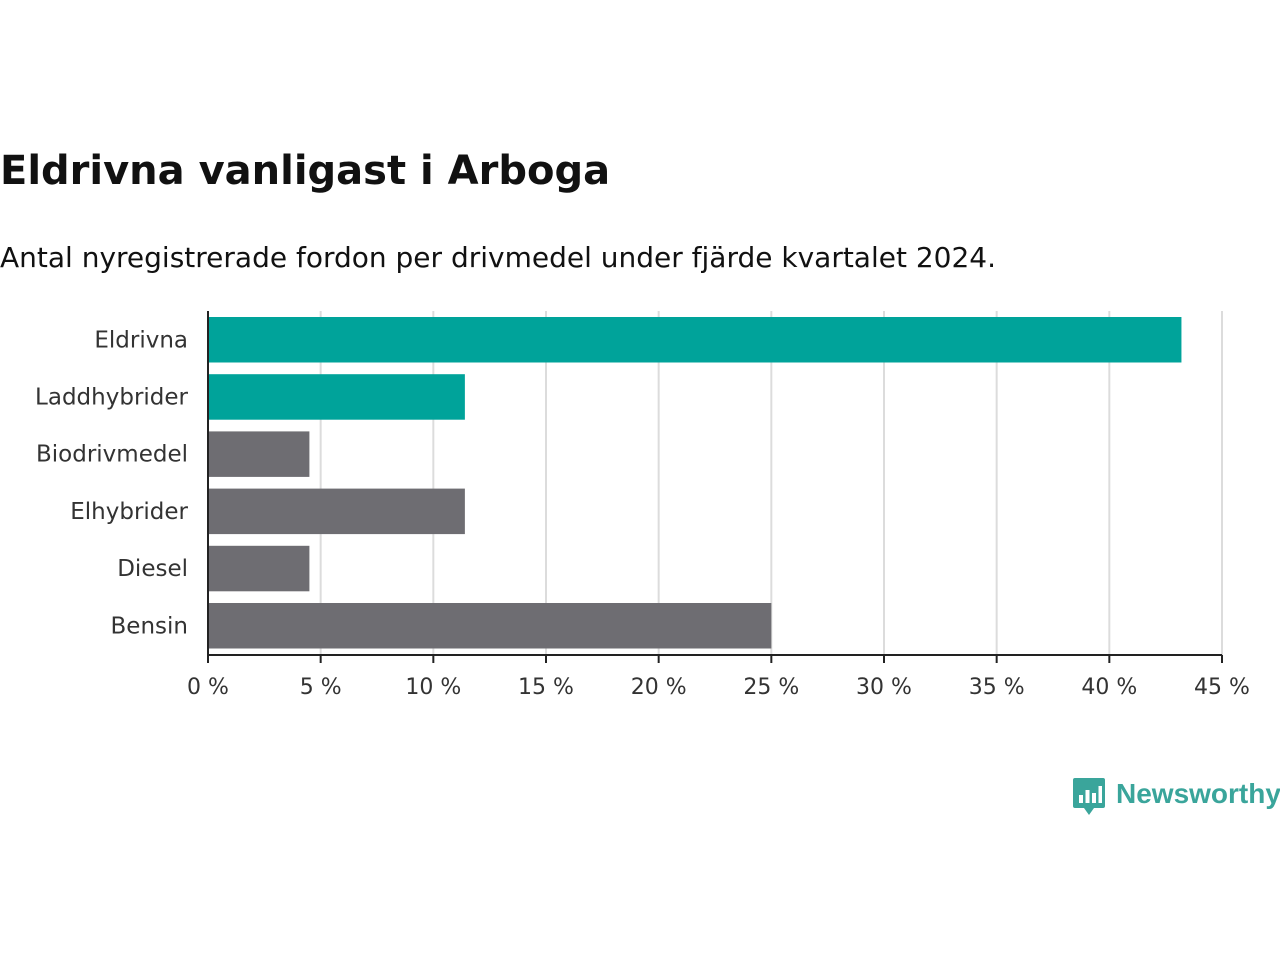 This screenshot has width=1280, height=960. I want to click on x-tick-label: 15 %, so click(546, 687).